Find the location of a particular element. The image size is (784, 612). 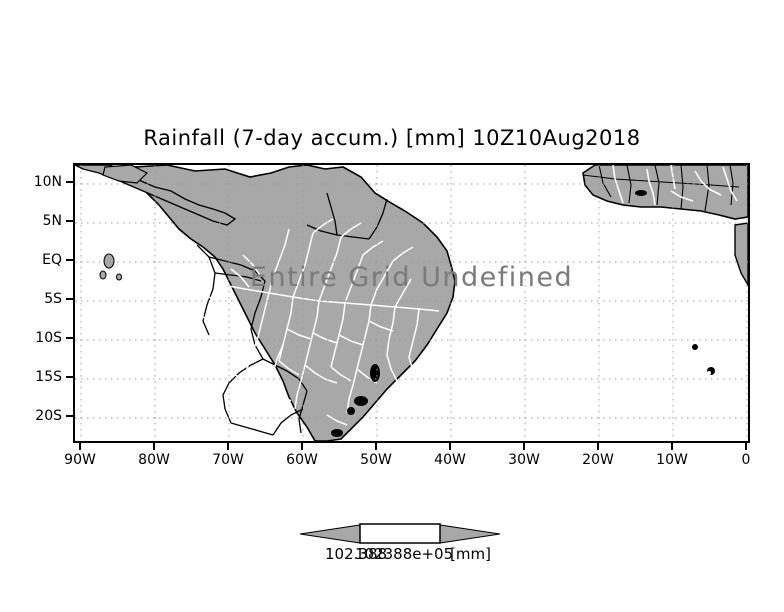

colorbar-labels: 102.388 102388e+05 [mm] is located at coordinates (400, 555).